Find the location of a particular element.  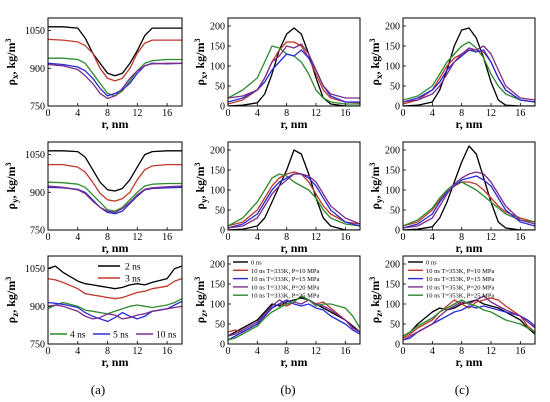

chart-panel-a1: 0 4 8 12 16 750 900 1050 r, nm ρx, kg/m3 is located at coordinates (93, 74).